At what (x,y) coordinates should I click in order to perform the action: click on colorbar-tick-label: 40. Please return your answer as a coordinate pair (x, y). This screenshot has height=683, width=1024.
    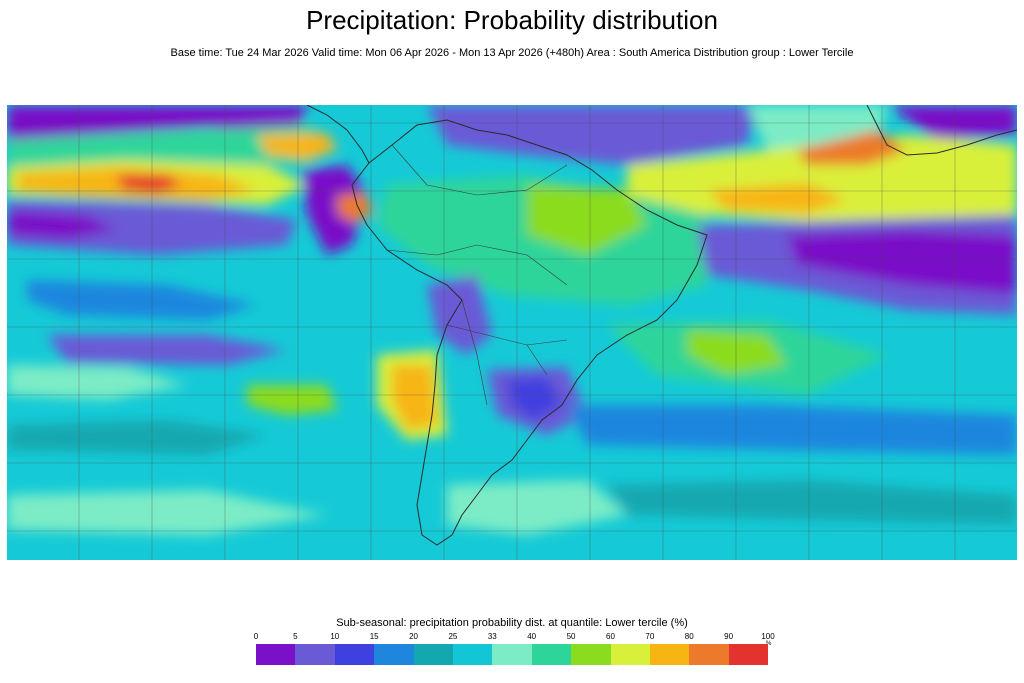
    Looking at the image, I should click on (532, 636).